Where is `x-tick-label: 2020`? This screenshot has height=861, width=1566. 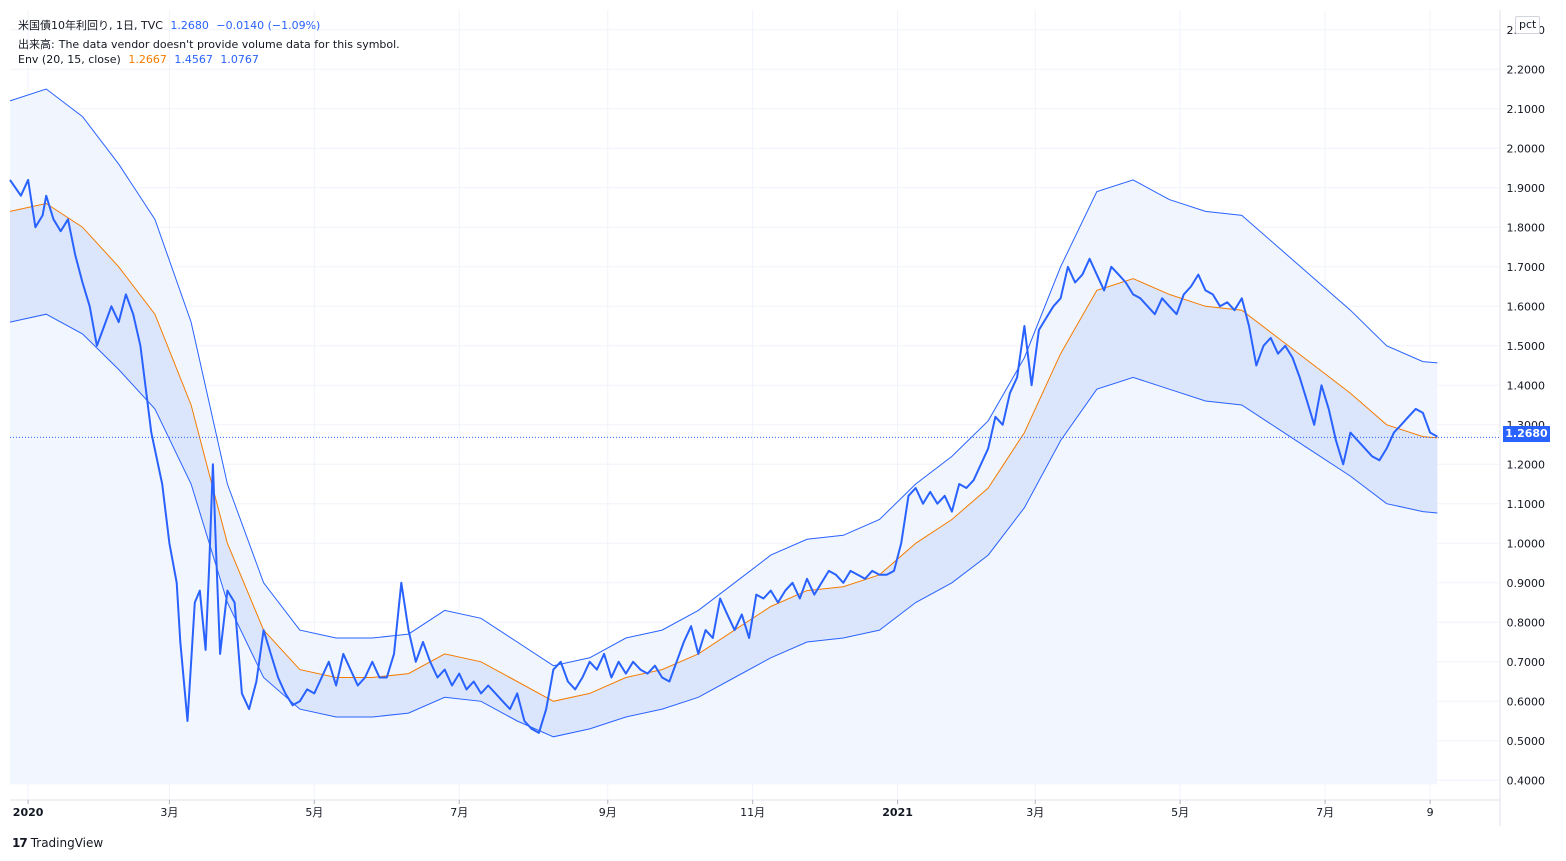 x-tick-label: 2020 is located at coordinates (28, 812).